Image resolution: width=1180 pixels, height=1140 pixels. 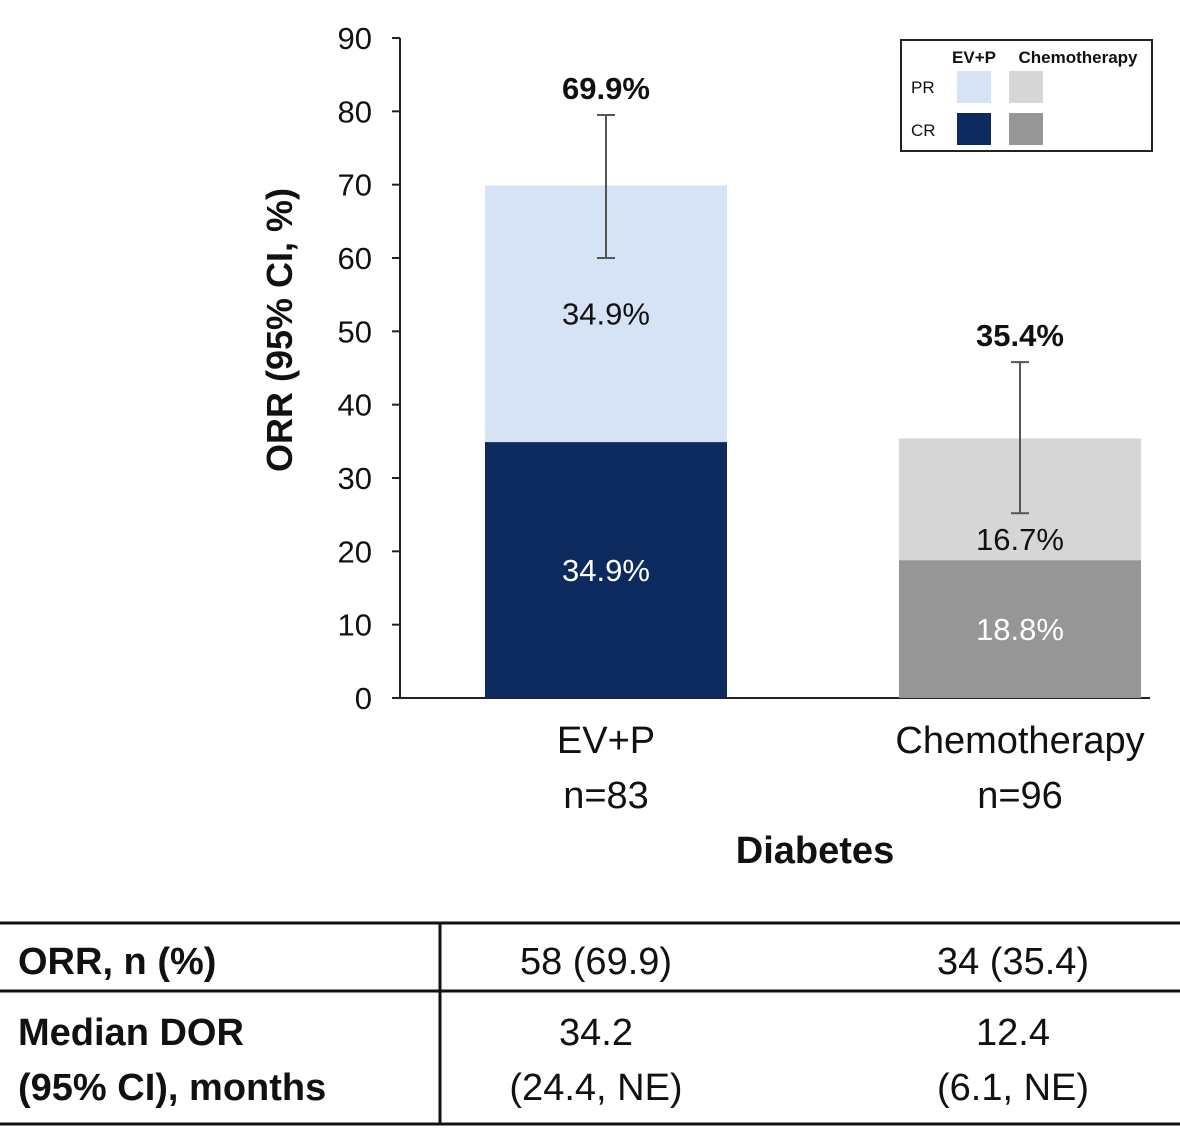 What do you see at coordinates (355, 111) in the screenshot?
I see `y-tick-label: 80` at bounding box center [355, 111].